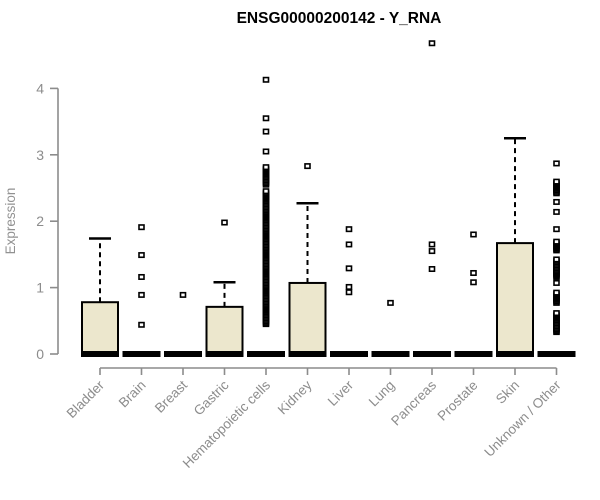  Describe the element at coordinates (522, 418) in the screenshot. I see `x-category-label-unknown-other: Unknown / Other` at that location.